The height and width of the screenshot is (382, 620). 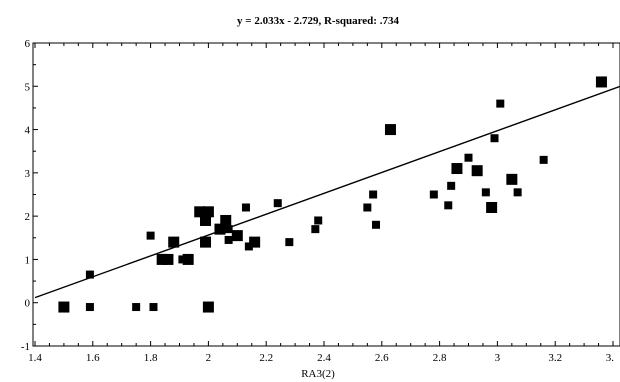 I want to click on chart-title: y = 2.033x - 2.729, R-squared: .734, so click(x=318, y=21).